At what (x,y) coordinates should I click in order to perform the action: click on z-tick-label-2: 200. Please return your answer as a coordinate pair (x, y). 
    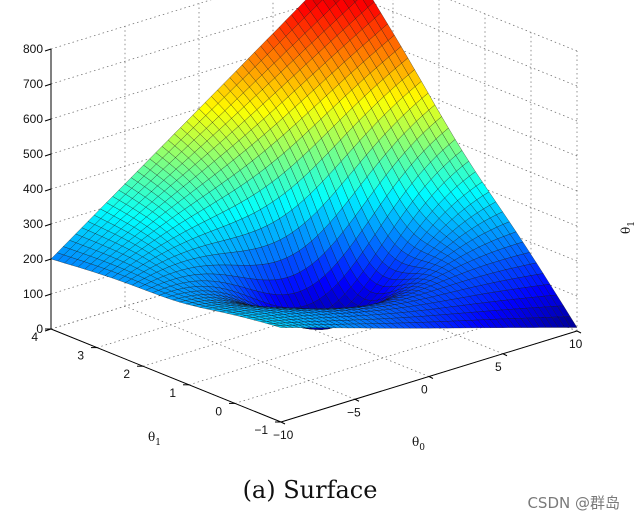
    Looking at the image, I should click on (33, 259).